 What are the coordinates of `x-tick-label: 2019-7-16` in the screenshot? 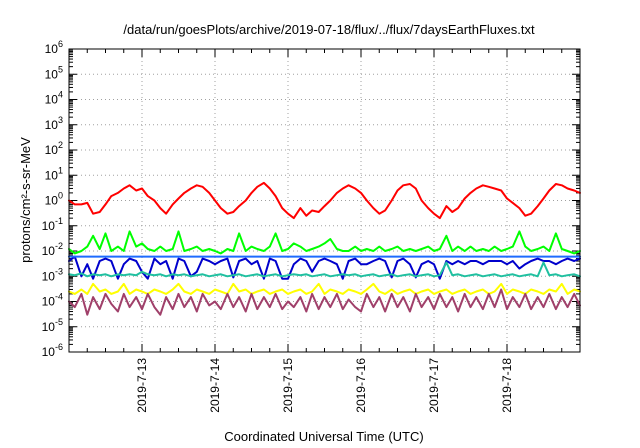 It's located at (361, 385).